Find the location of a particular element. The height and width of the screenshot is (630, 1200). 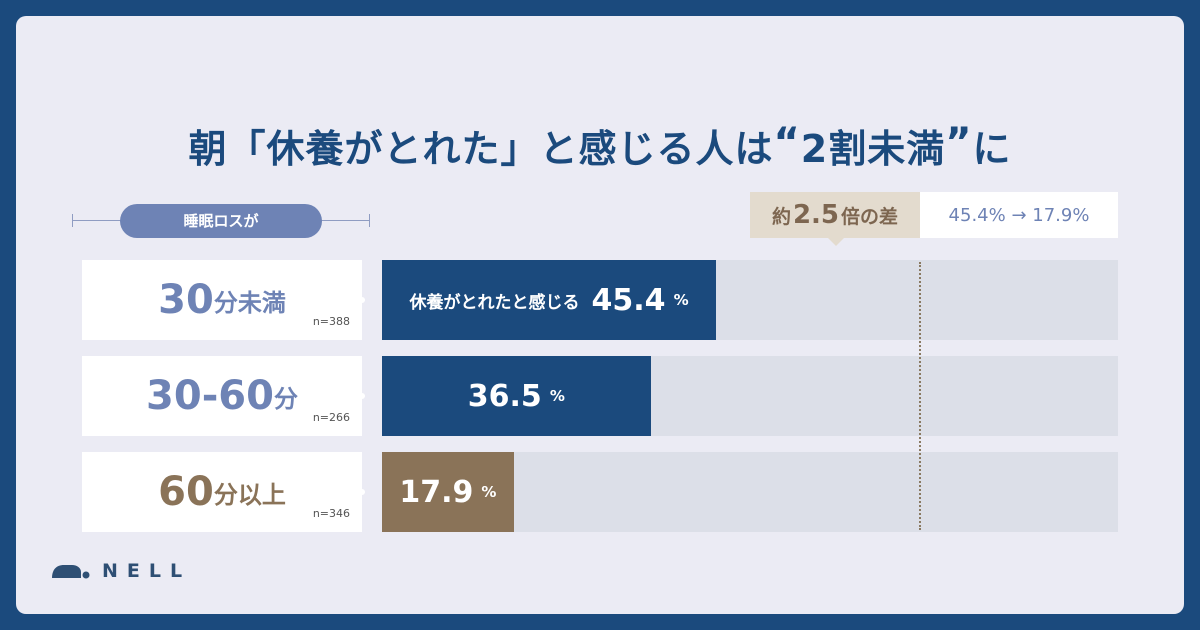

bar-value-label: 36.5% is located at coordinates (516, 396).